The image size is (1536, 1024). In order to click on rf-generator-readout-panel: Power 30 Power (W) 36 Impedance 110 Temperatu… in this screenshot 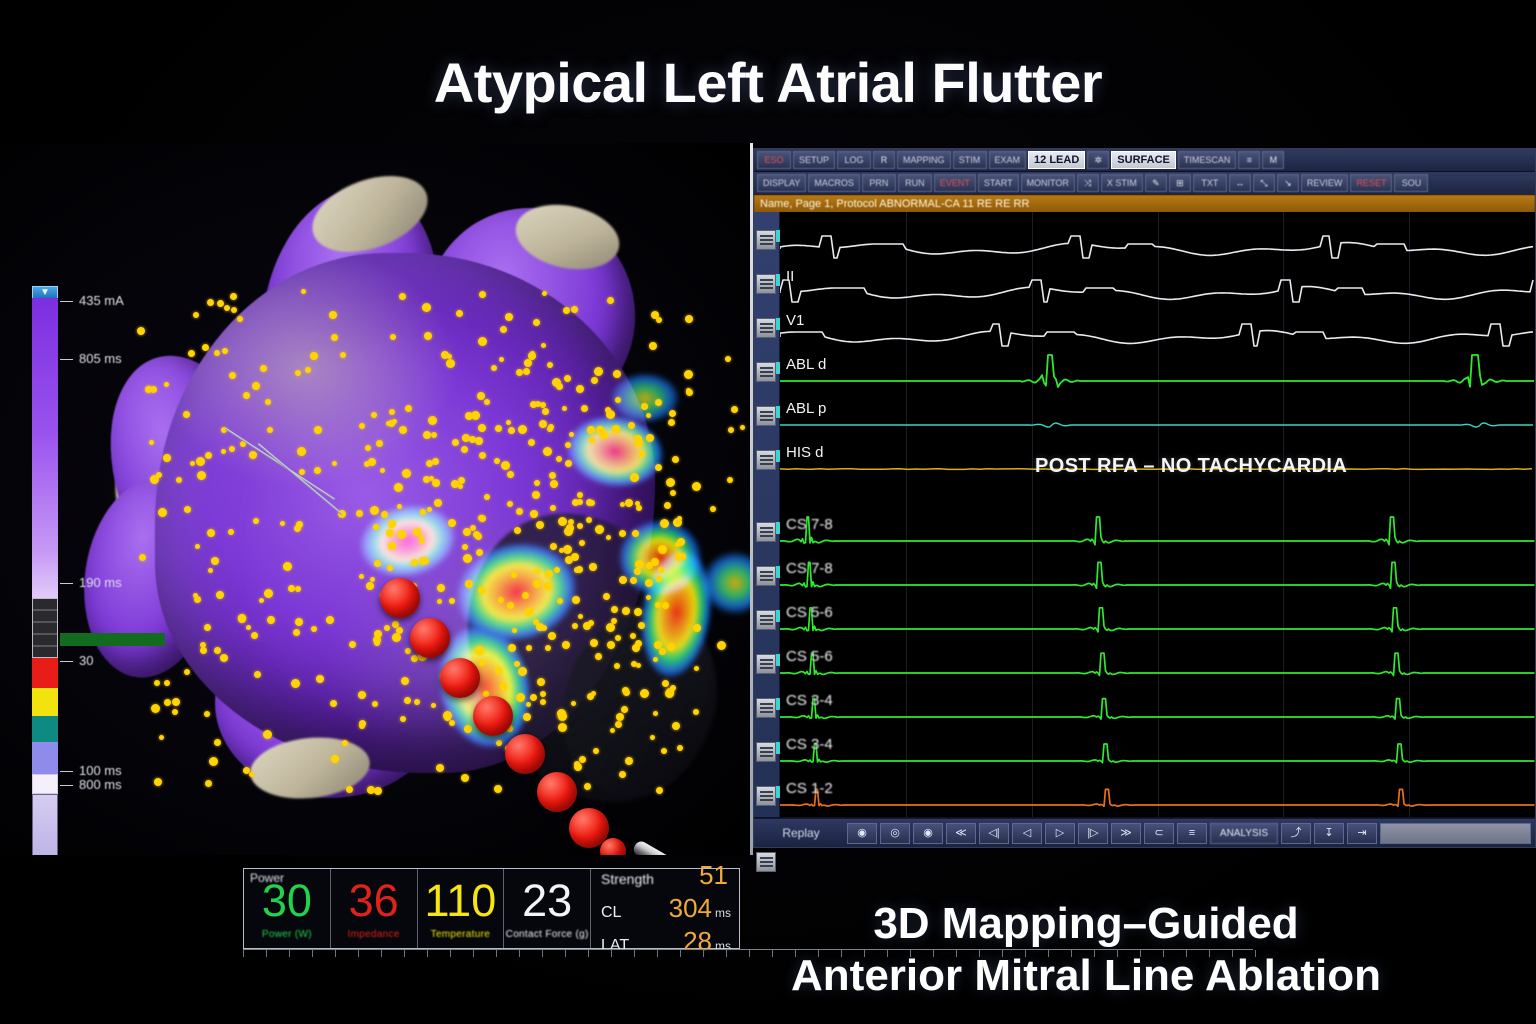, I will do `click(491, 908)`.